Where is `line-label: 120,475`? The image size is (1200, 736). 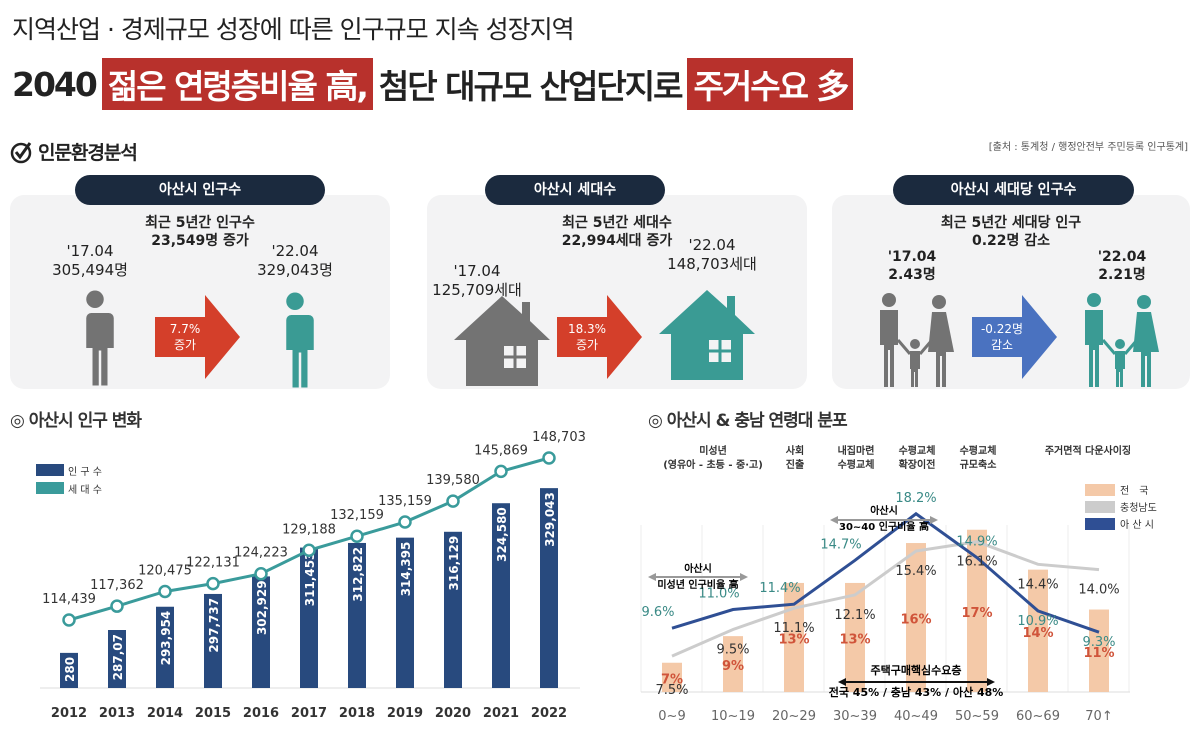 line-label: 120,475 is located at coordinates (165, 570).